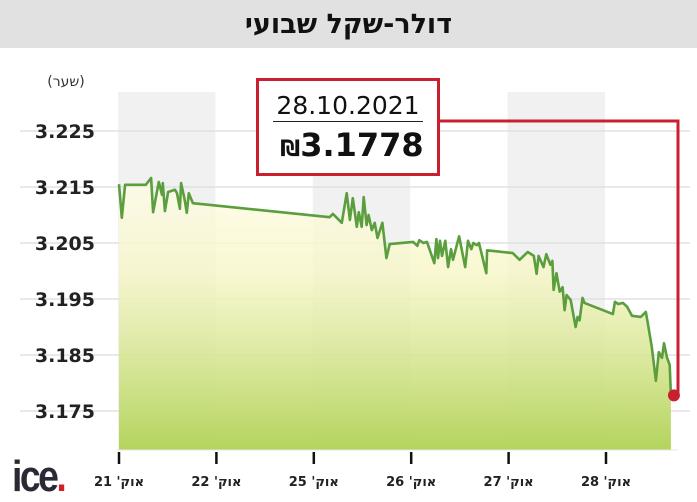 Image resolution: width=697 pixels, height=502 pixels. Describe the element at coordinates (348, 106) in the screenshot. I see `callout-date: 28.10.2021` at that location.